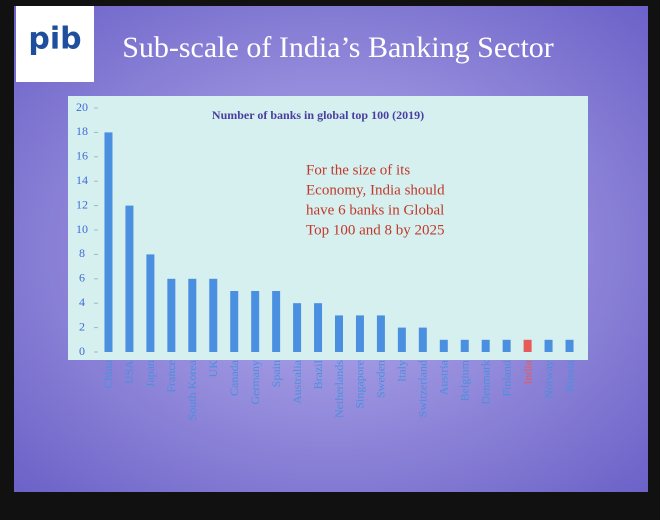 This screenshot has height=520, width=660. Describe the element at coordinates (339, 389) in the screenshot. I see `x-tick-label: Netherlands` at that location.